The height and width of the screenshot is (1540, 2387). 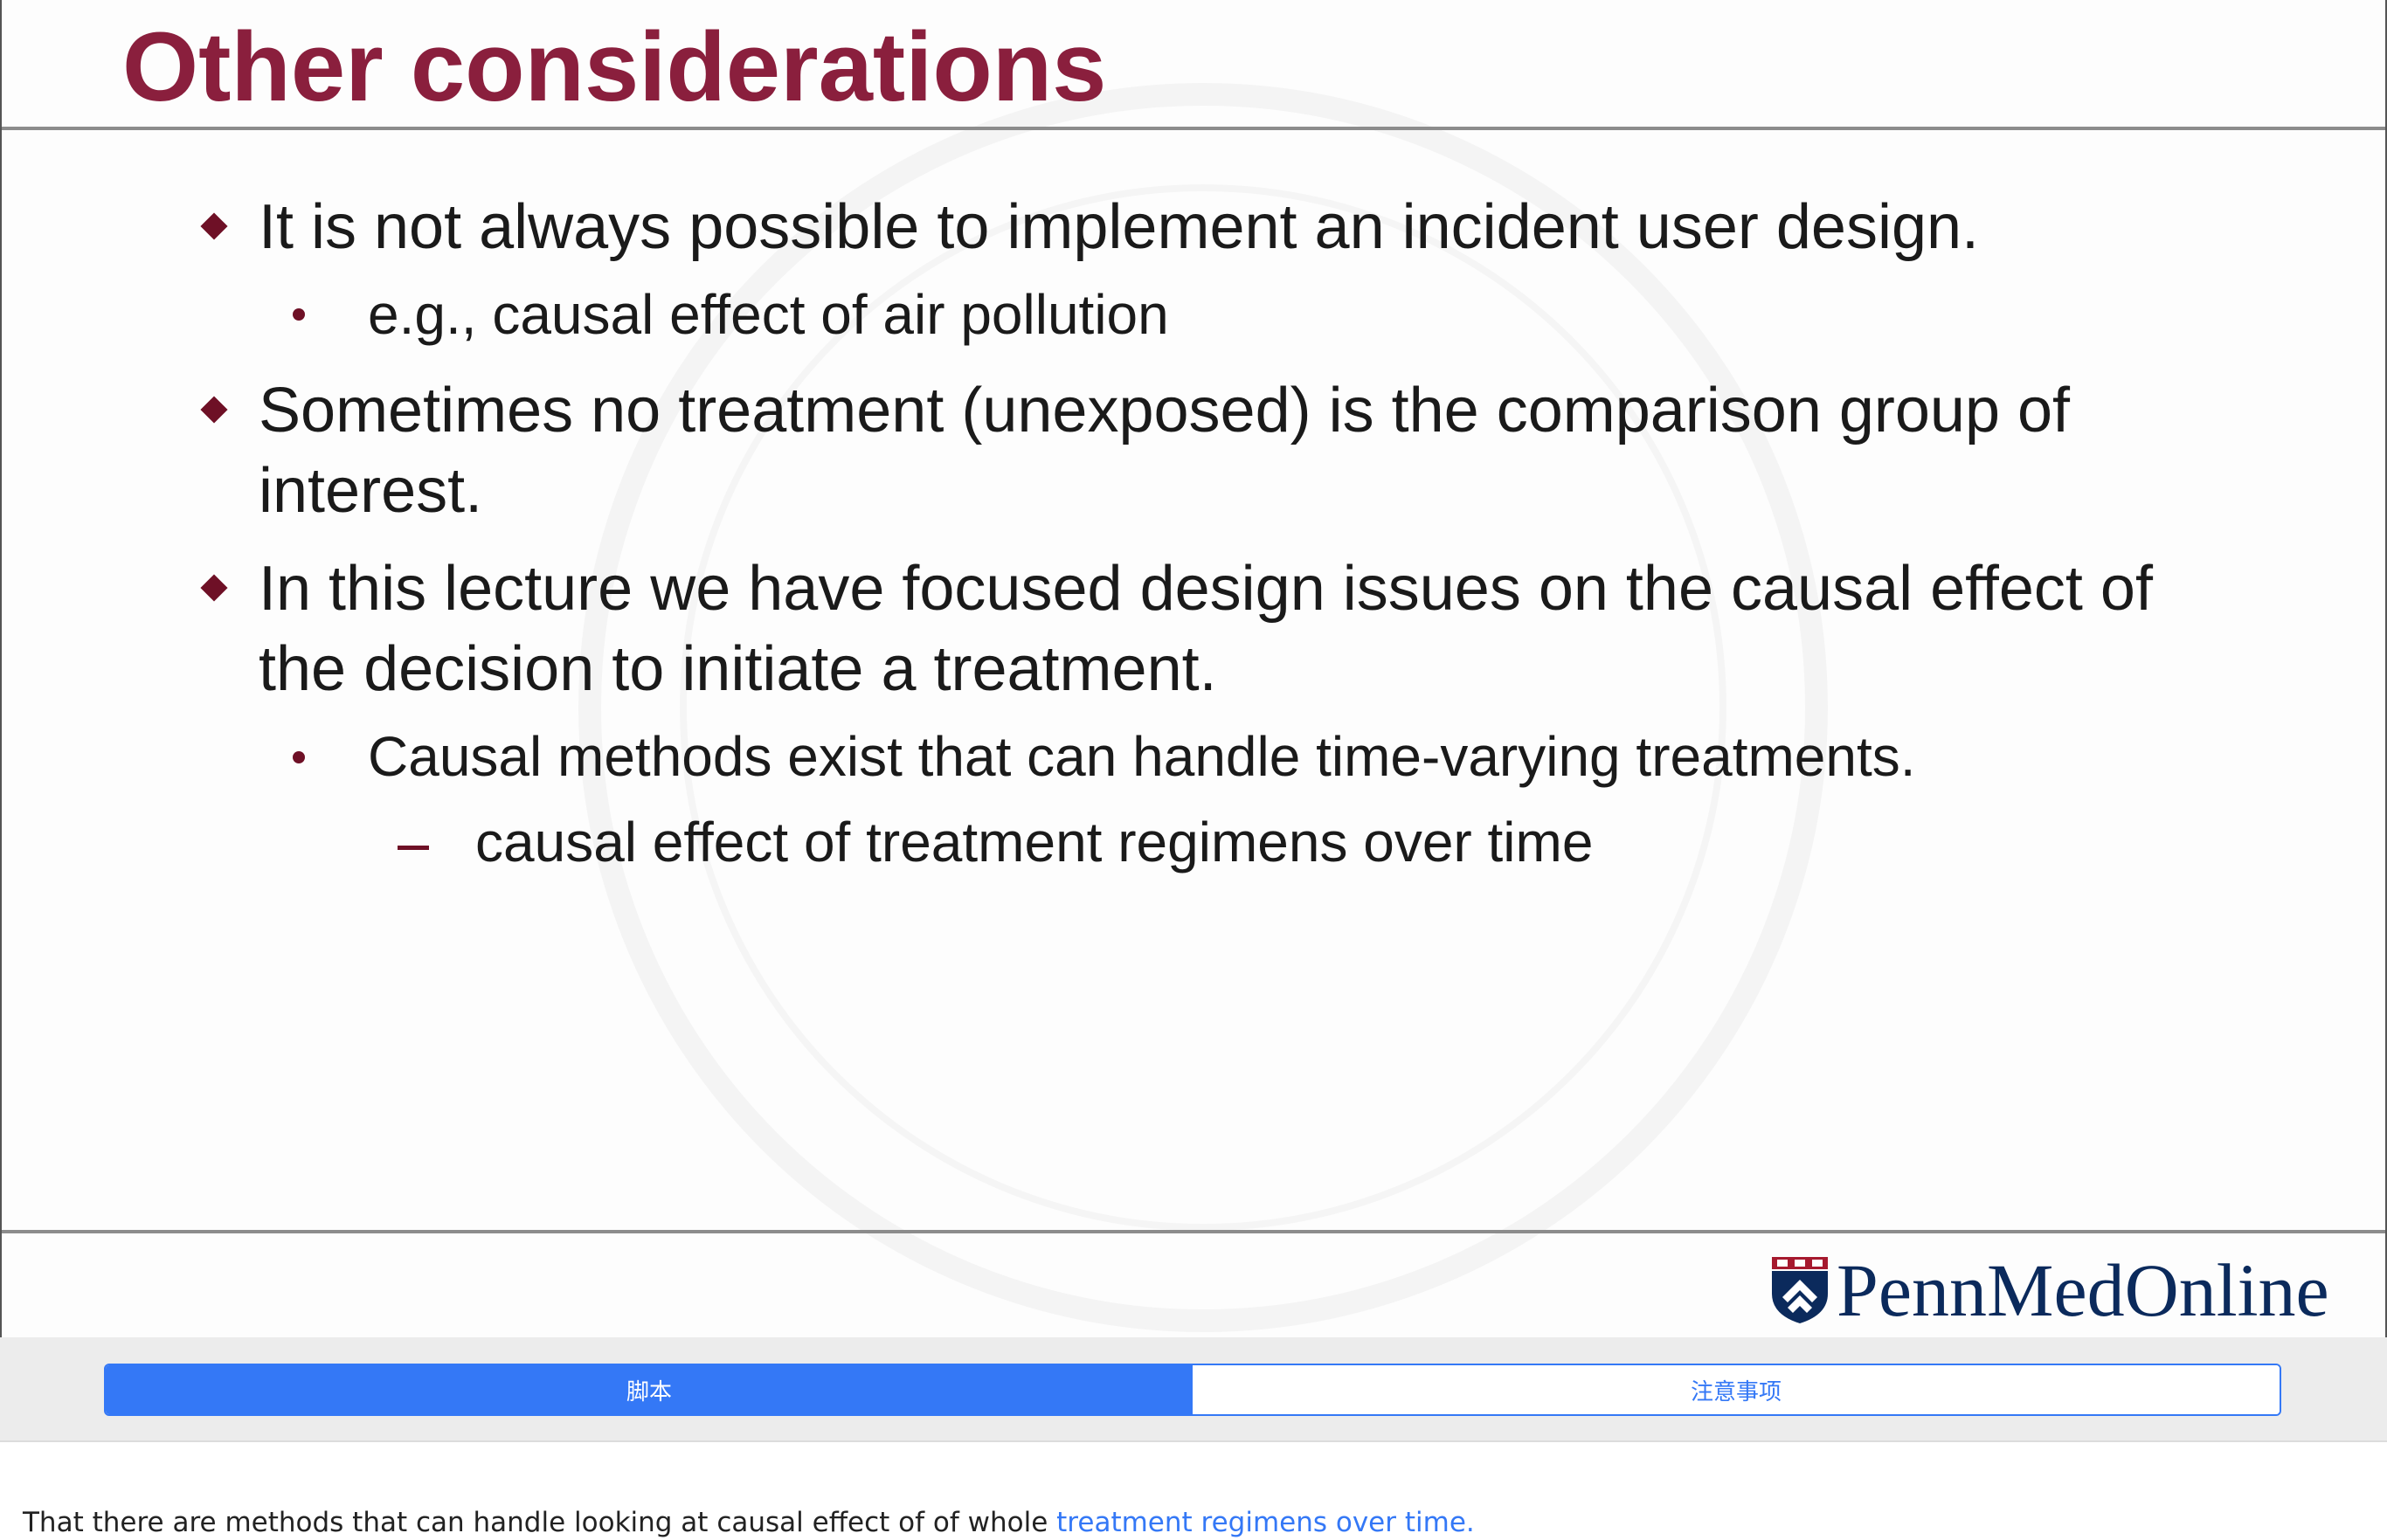 What do you see at coordinates (614, 66) in the screenshot?
I see `slide-title: Other considerations` at bounding box center [614, 66].